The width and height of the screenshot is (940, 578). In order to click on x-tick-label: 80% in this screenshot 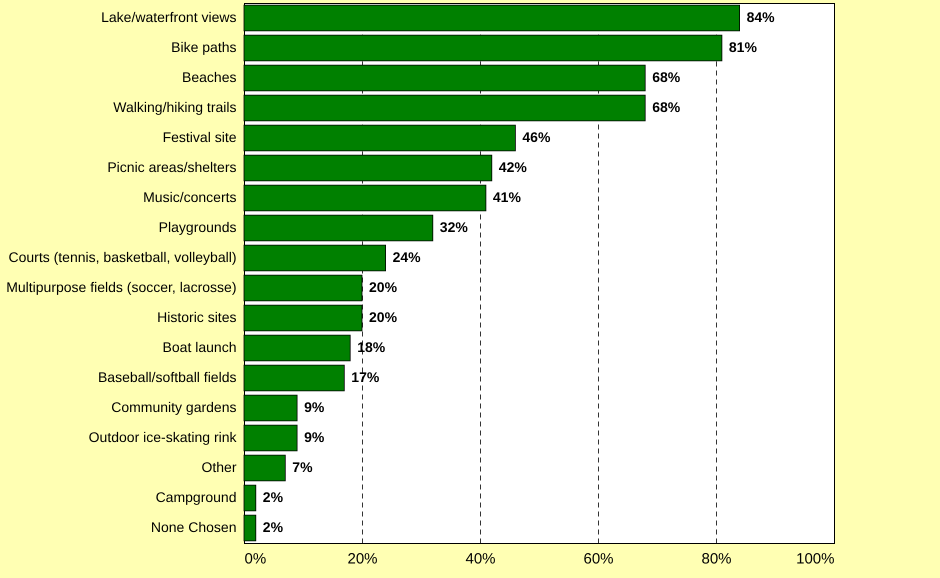, I will do `click(716, 559)`.